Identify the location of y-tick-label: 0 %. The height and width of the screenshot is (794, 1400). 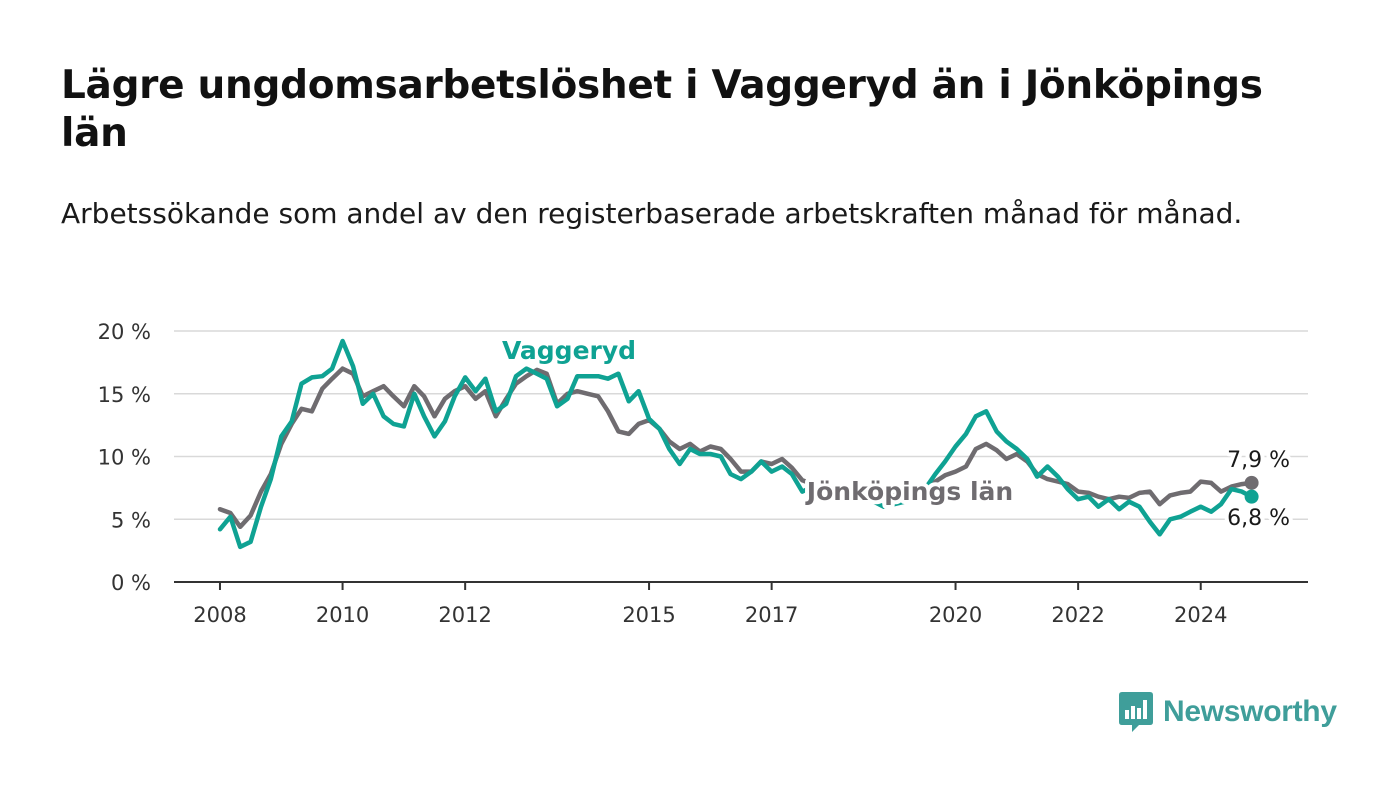
(131, 583).